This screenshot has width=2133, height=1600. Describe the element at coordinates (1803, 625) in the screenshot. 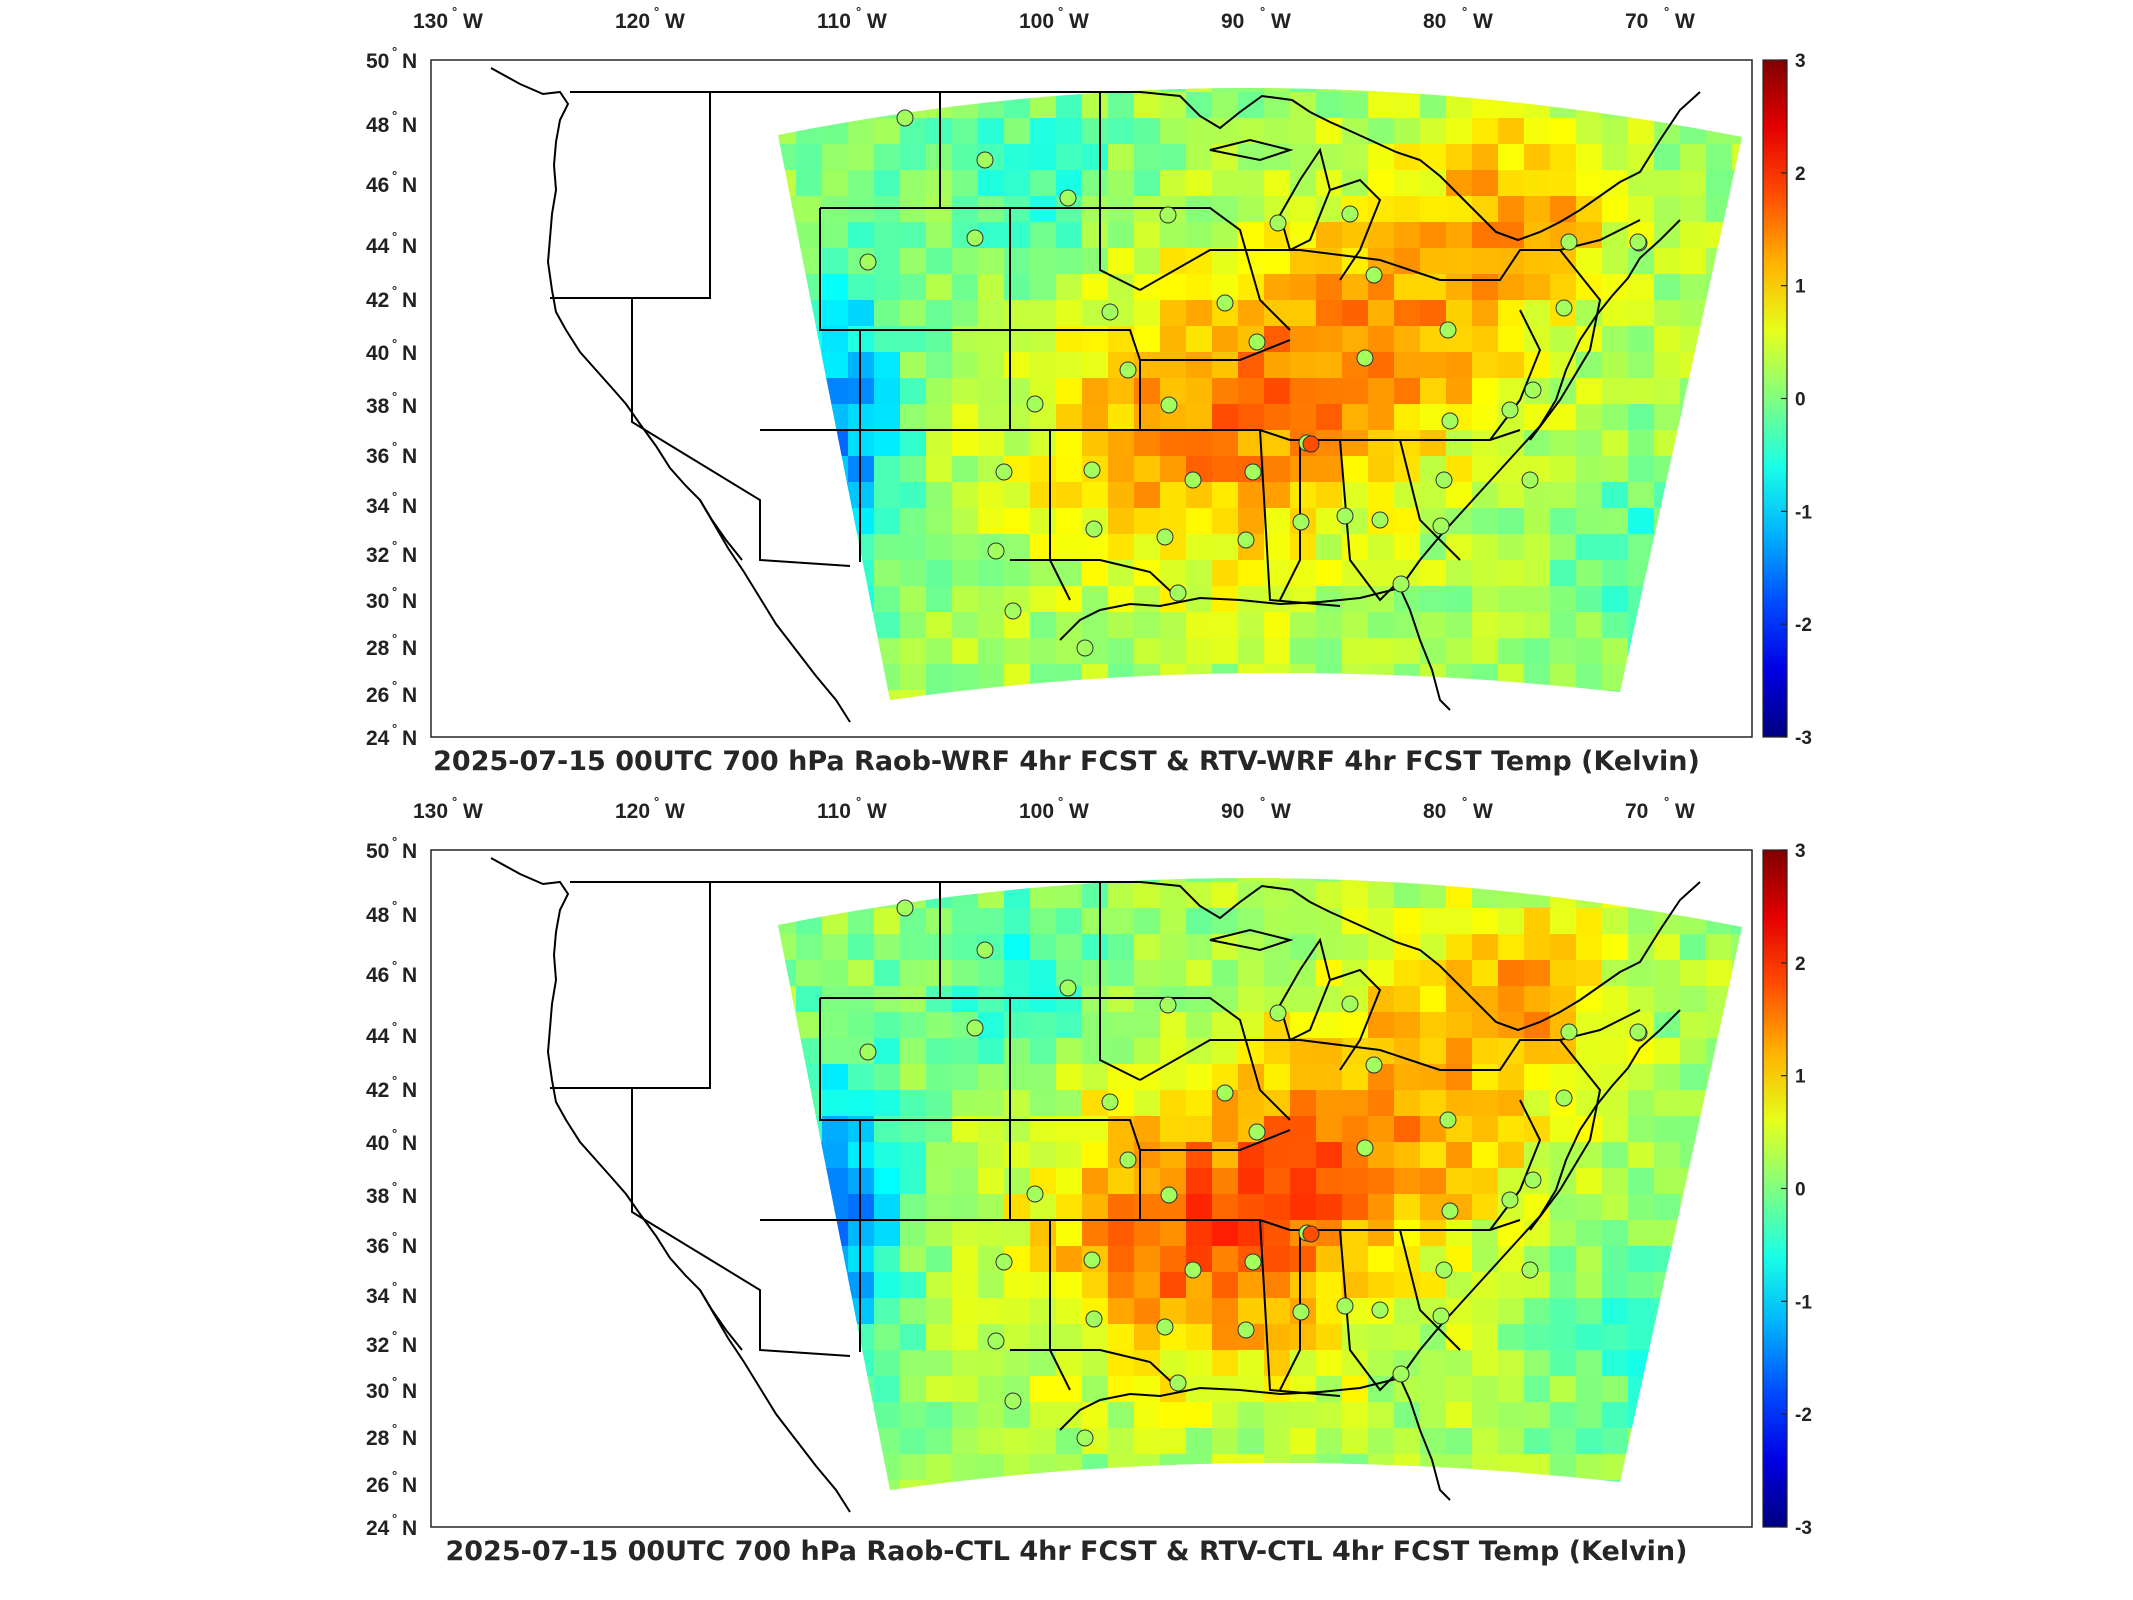

I see `colorbar-tick-label: -2` at that location.